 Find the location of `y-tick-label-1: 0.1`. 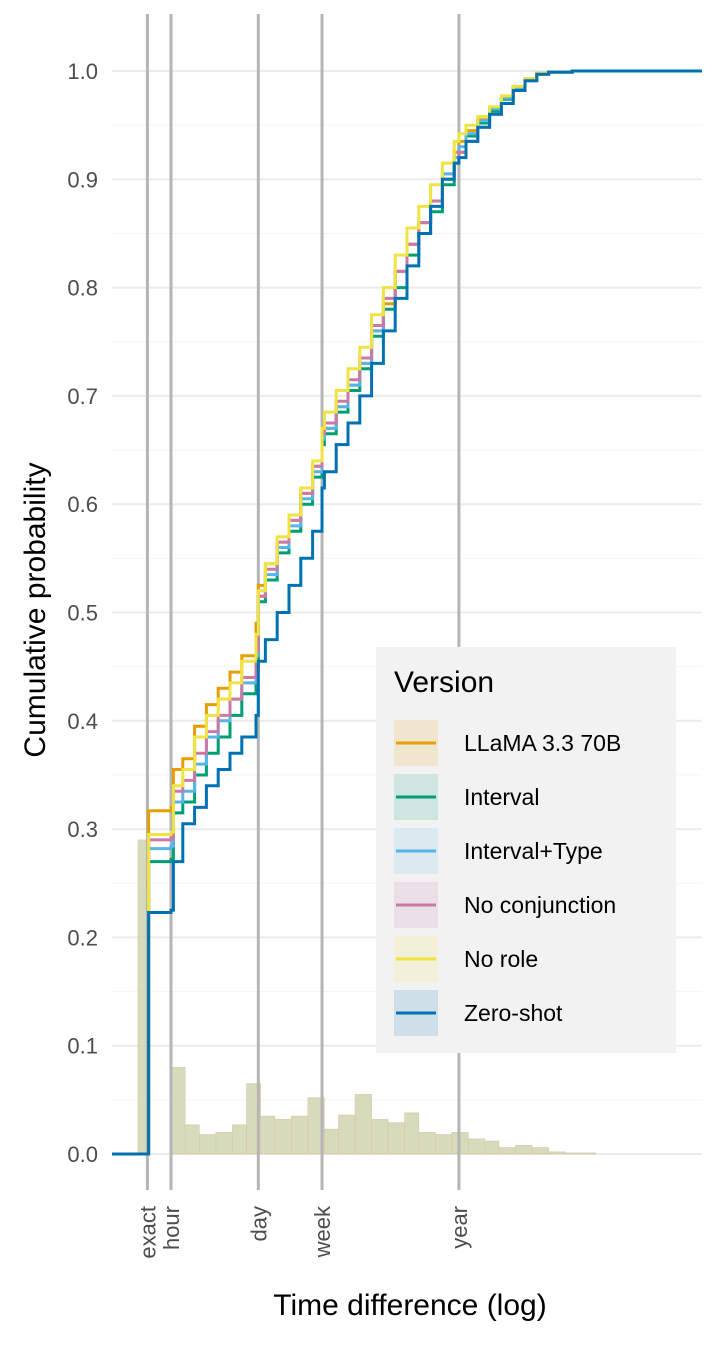

y-tick-label-1: 0.1 is located at coordinates (82, 1046).